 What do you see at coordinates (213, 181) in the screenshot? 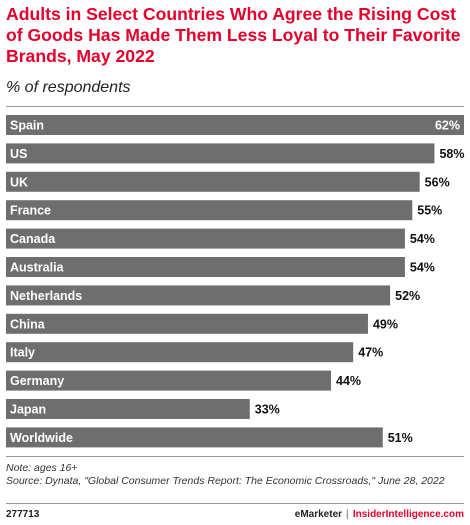
I see `bar-uk` at bounding box center [213, 181].